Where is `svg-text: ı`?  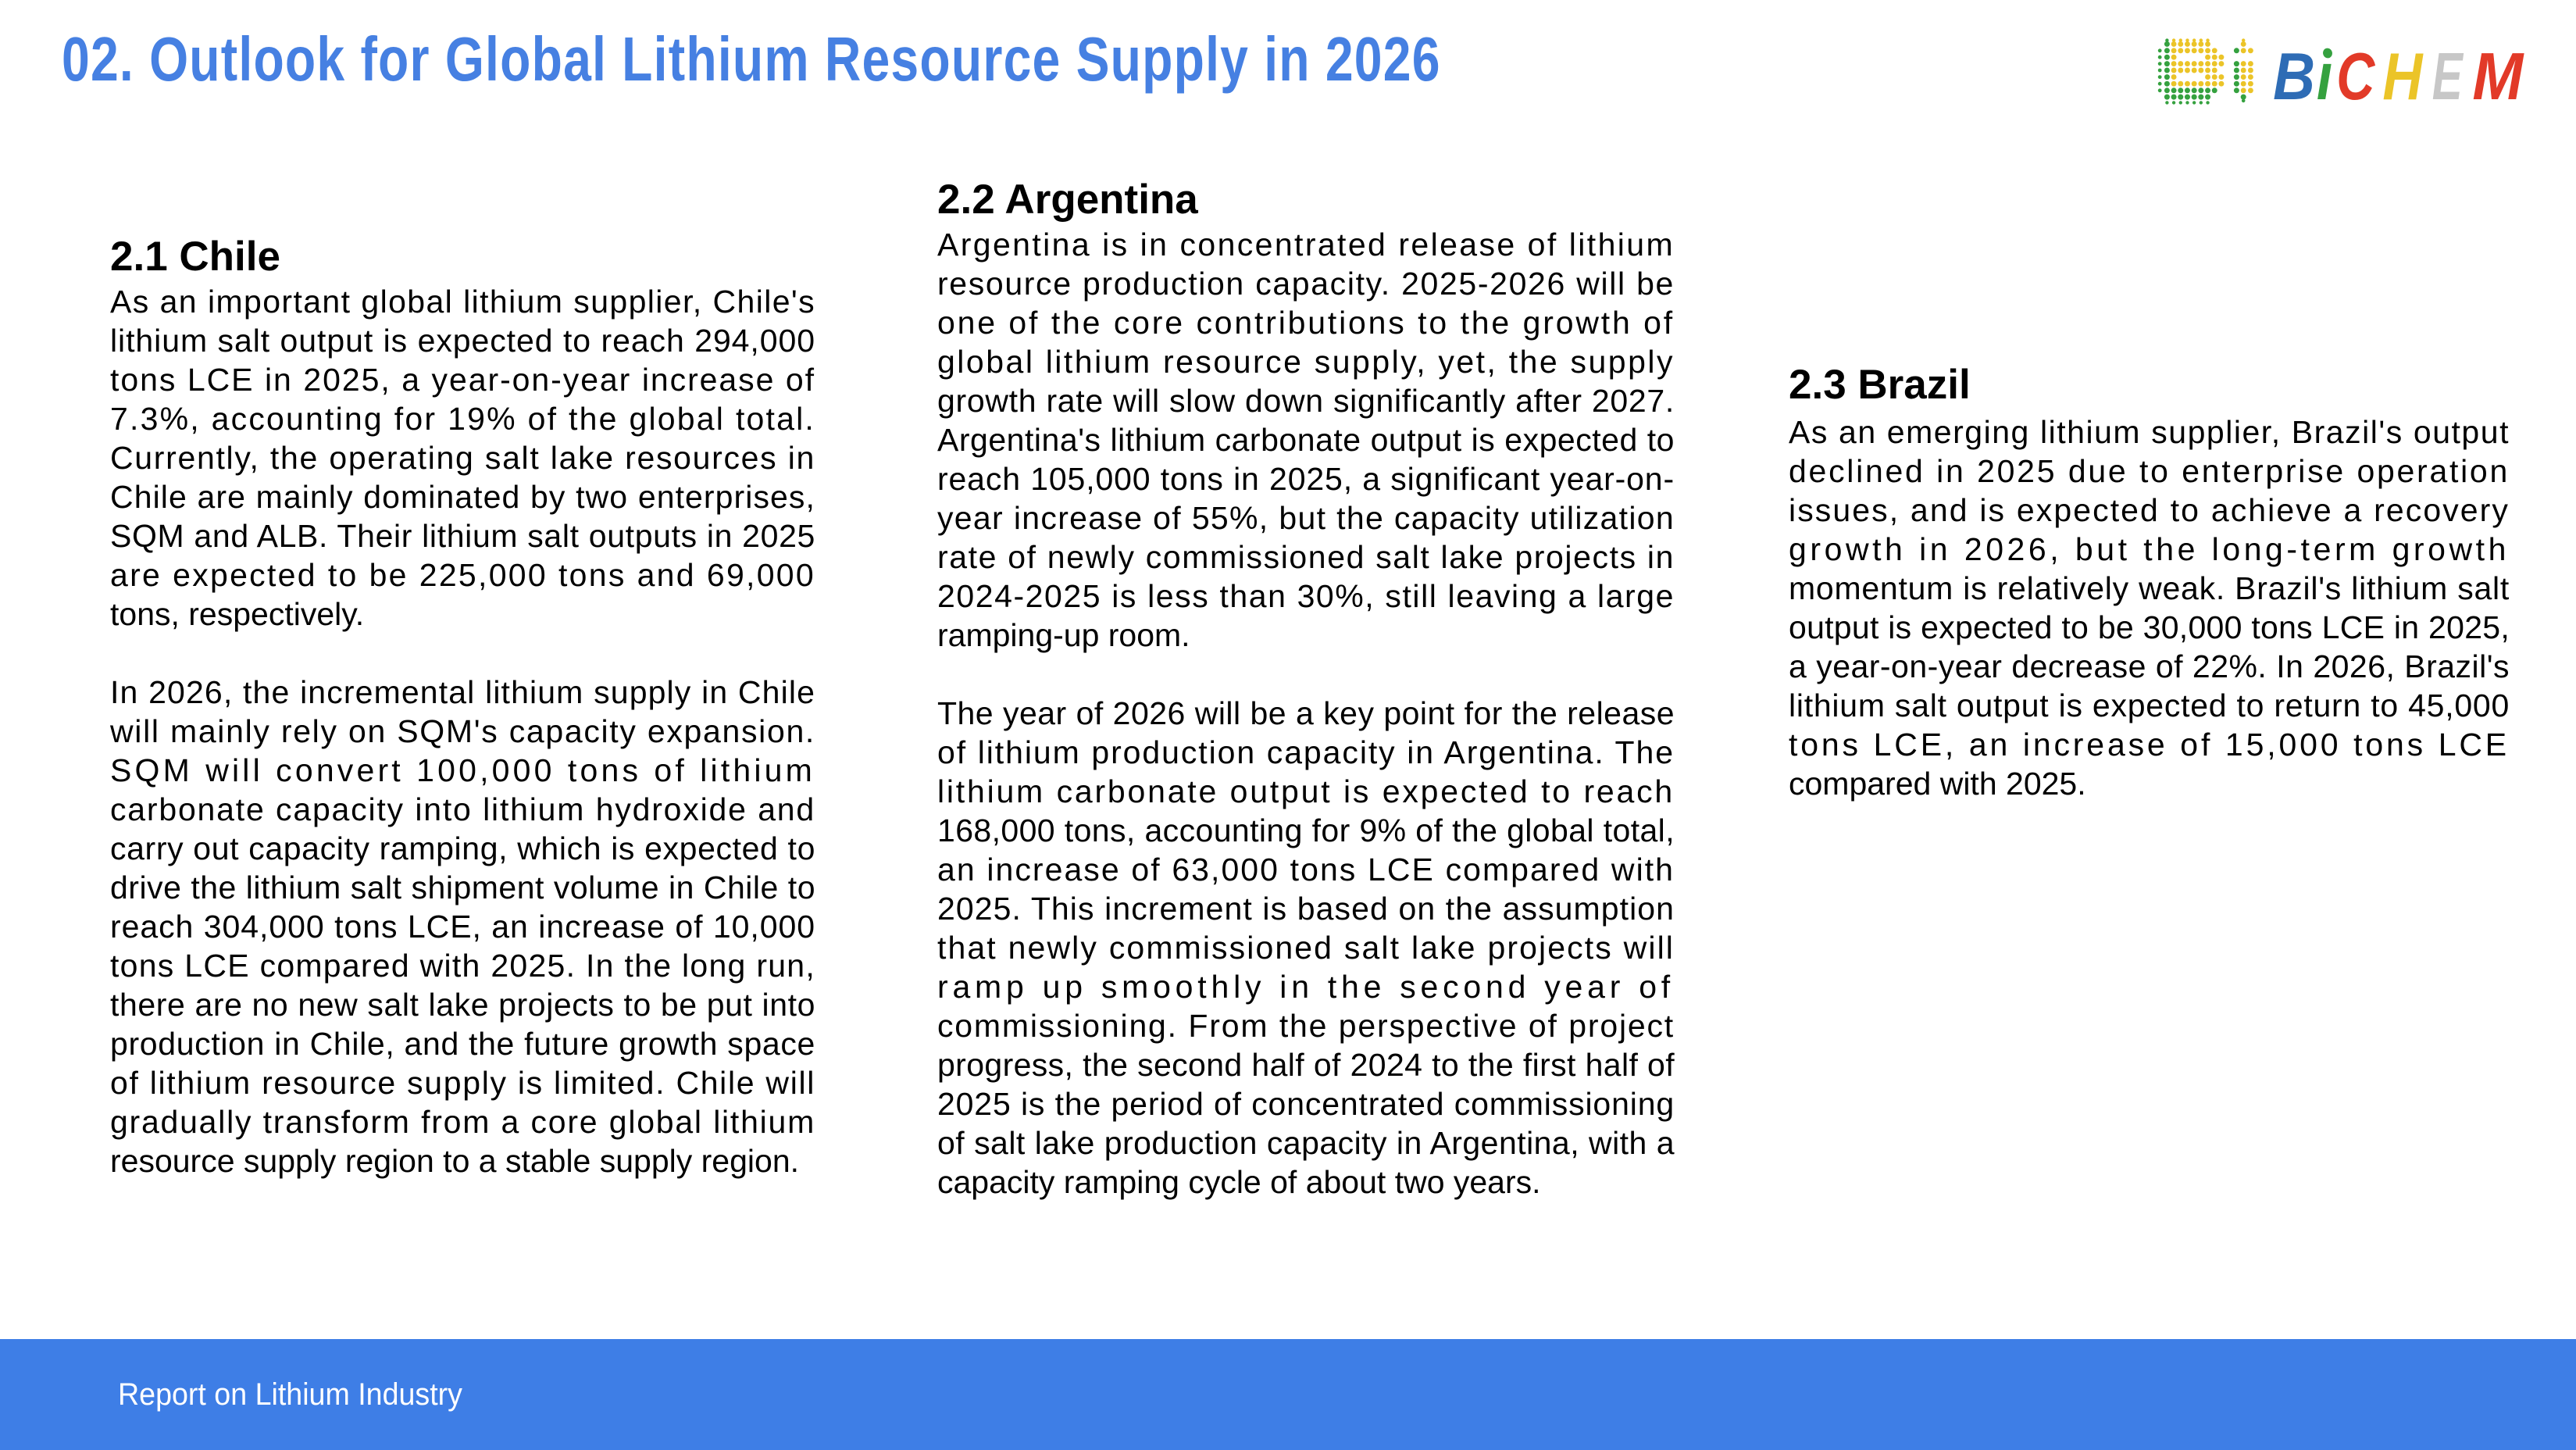 svg-text: ı is located at coordinates (2324, 75).